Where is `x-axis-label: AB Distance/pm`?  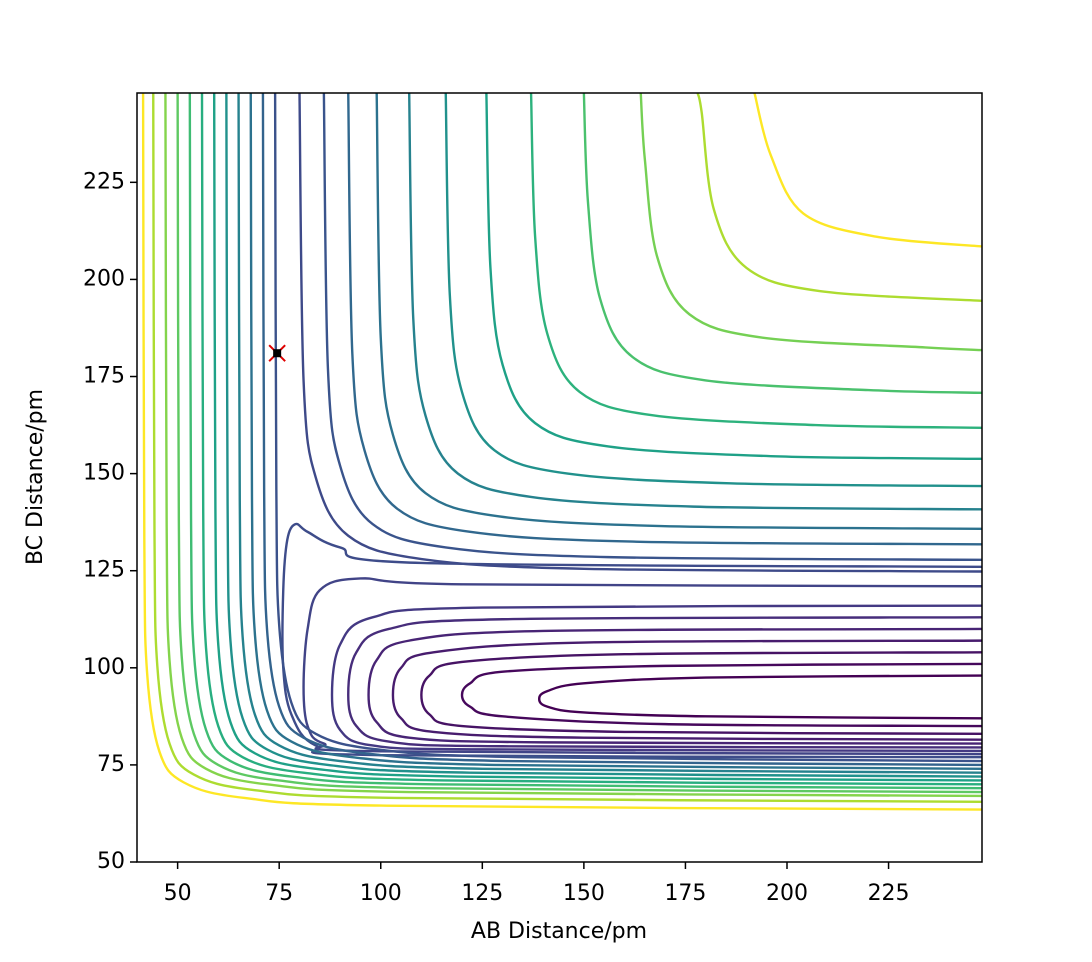 x-axis-label: AB Distance/pm is located at coordinates (559, 931).